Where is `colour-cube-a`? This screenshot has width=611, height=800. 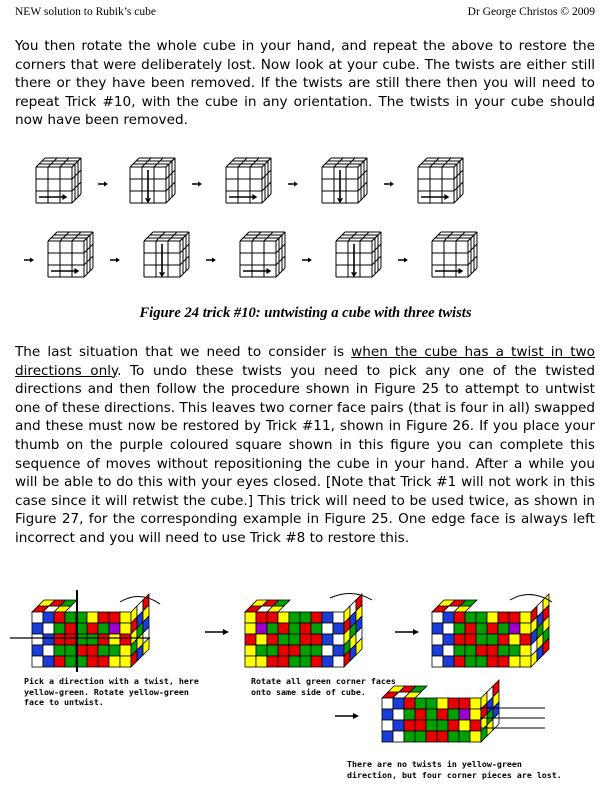
colour-cube-a is located at coordinates (90, 630).